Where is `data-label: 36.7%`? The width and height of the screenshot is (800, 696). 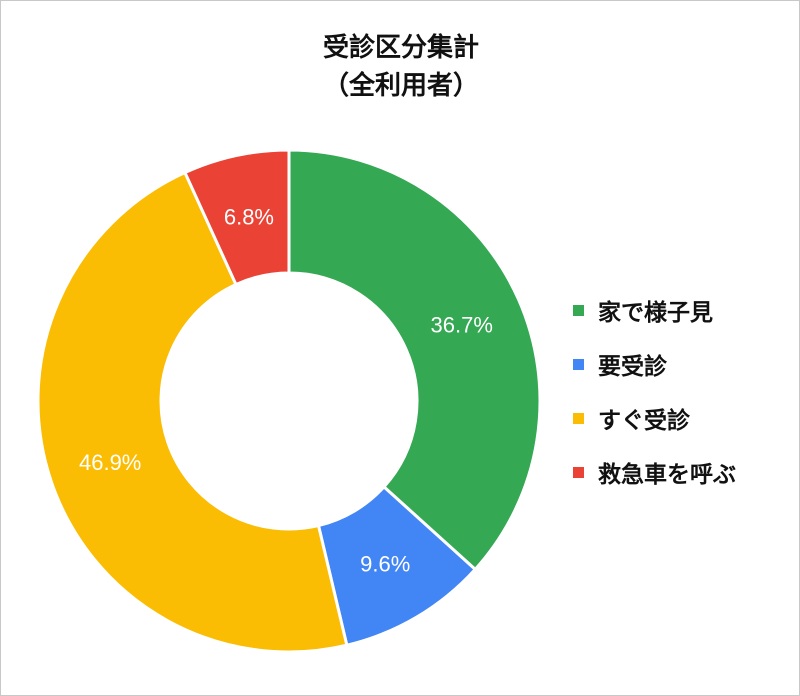
data-label: 36.7% is located at coordinates (462, 324).